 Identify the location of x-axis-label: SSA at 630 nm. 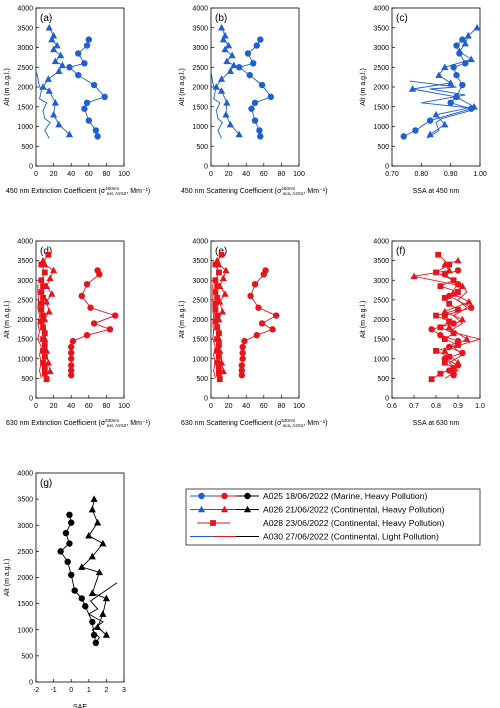
(436, 423).